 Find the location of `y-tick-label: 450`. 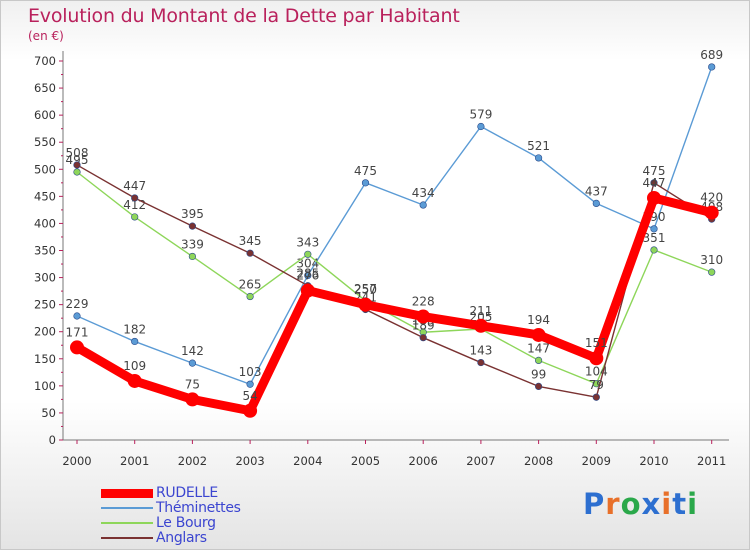

y-tick-label: 450 is located at coordinates (45, 196).